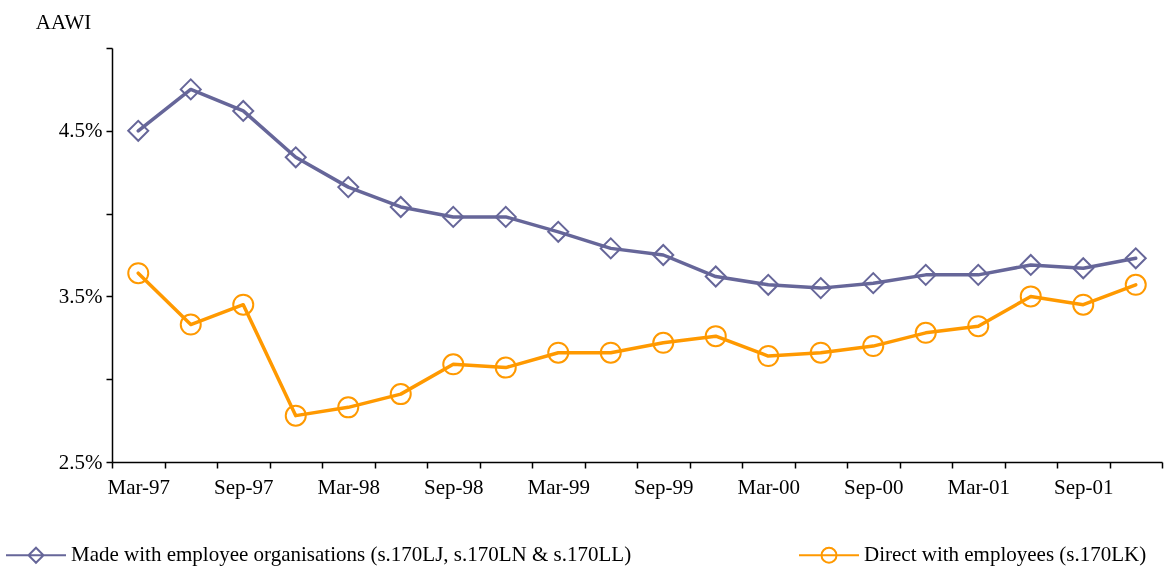  I want to click on x-tick-label: Sep-97, so click(244, 486).